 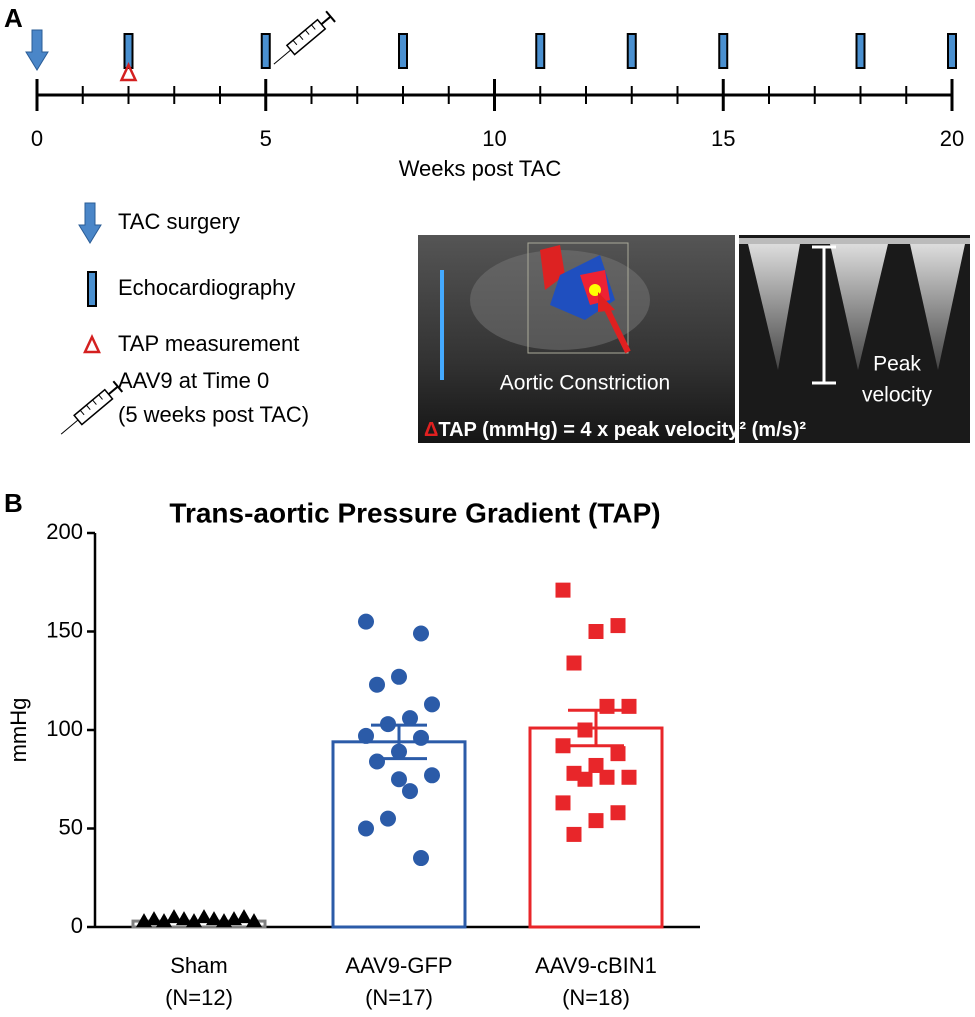 I want to click on legend-label: Echocardiography, so click(x=206, y=287).